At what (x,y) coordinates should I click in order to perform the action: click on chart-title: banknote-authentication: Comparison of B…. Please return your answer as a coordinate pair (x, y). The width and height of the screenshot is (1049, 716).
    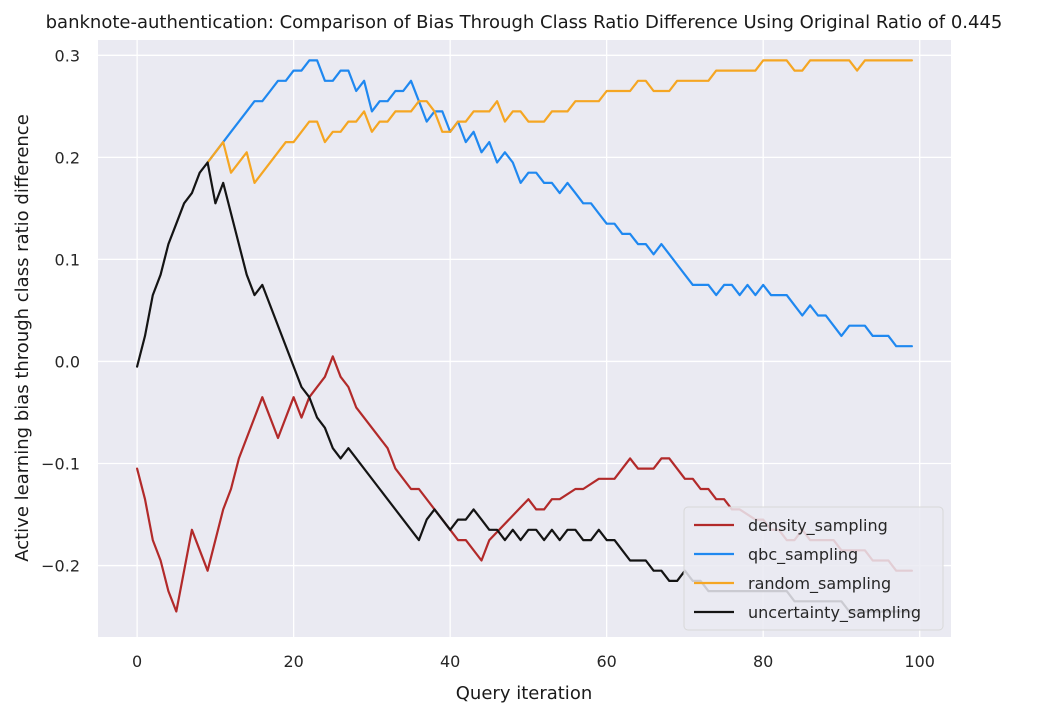
    Looking at the image, I should click on (524, 22).